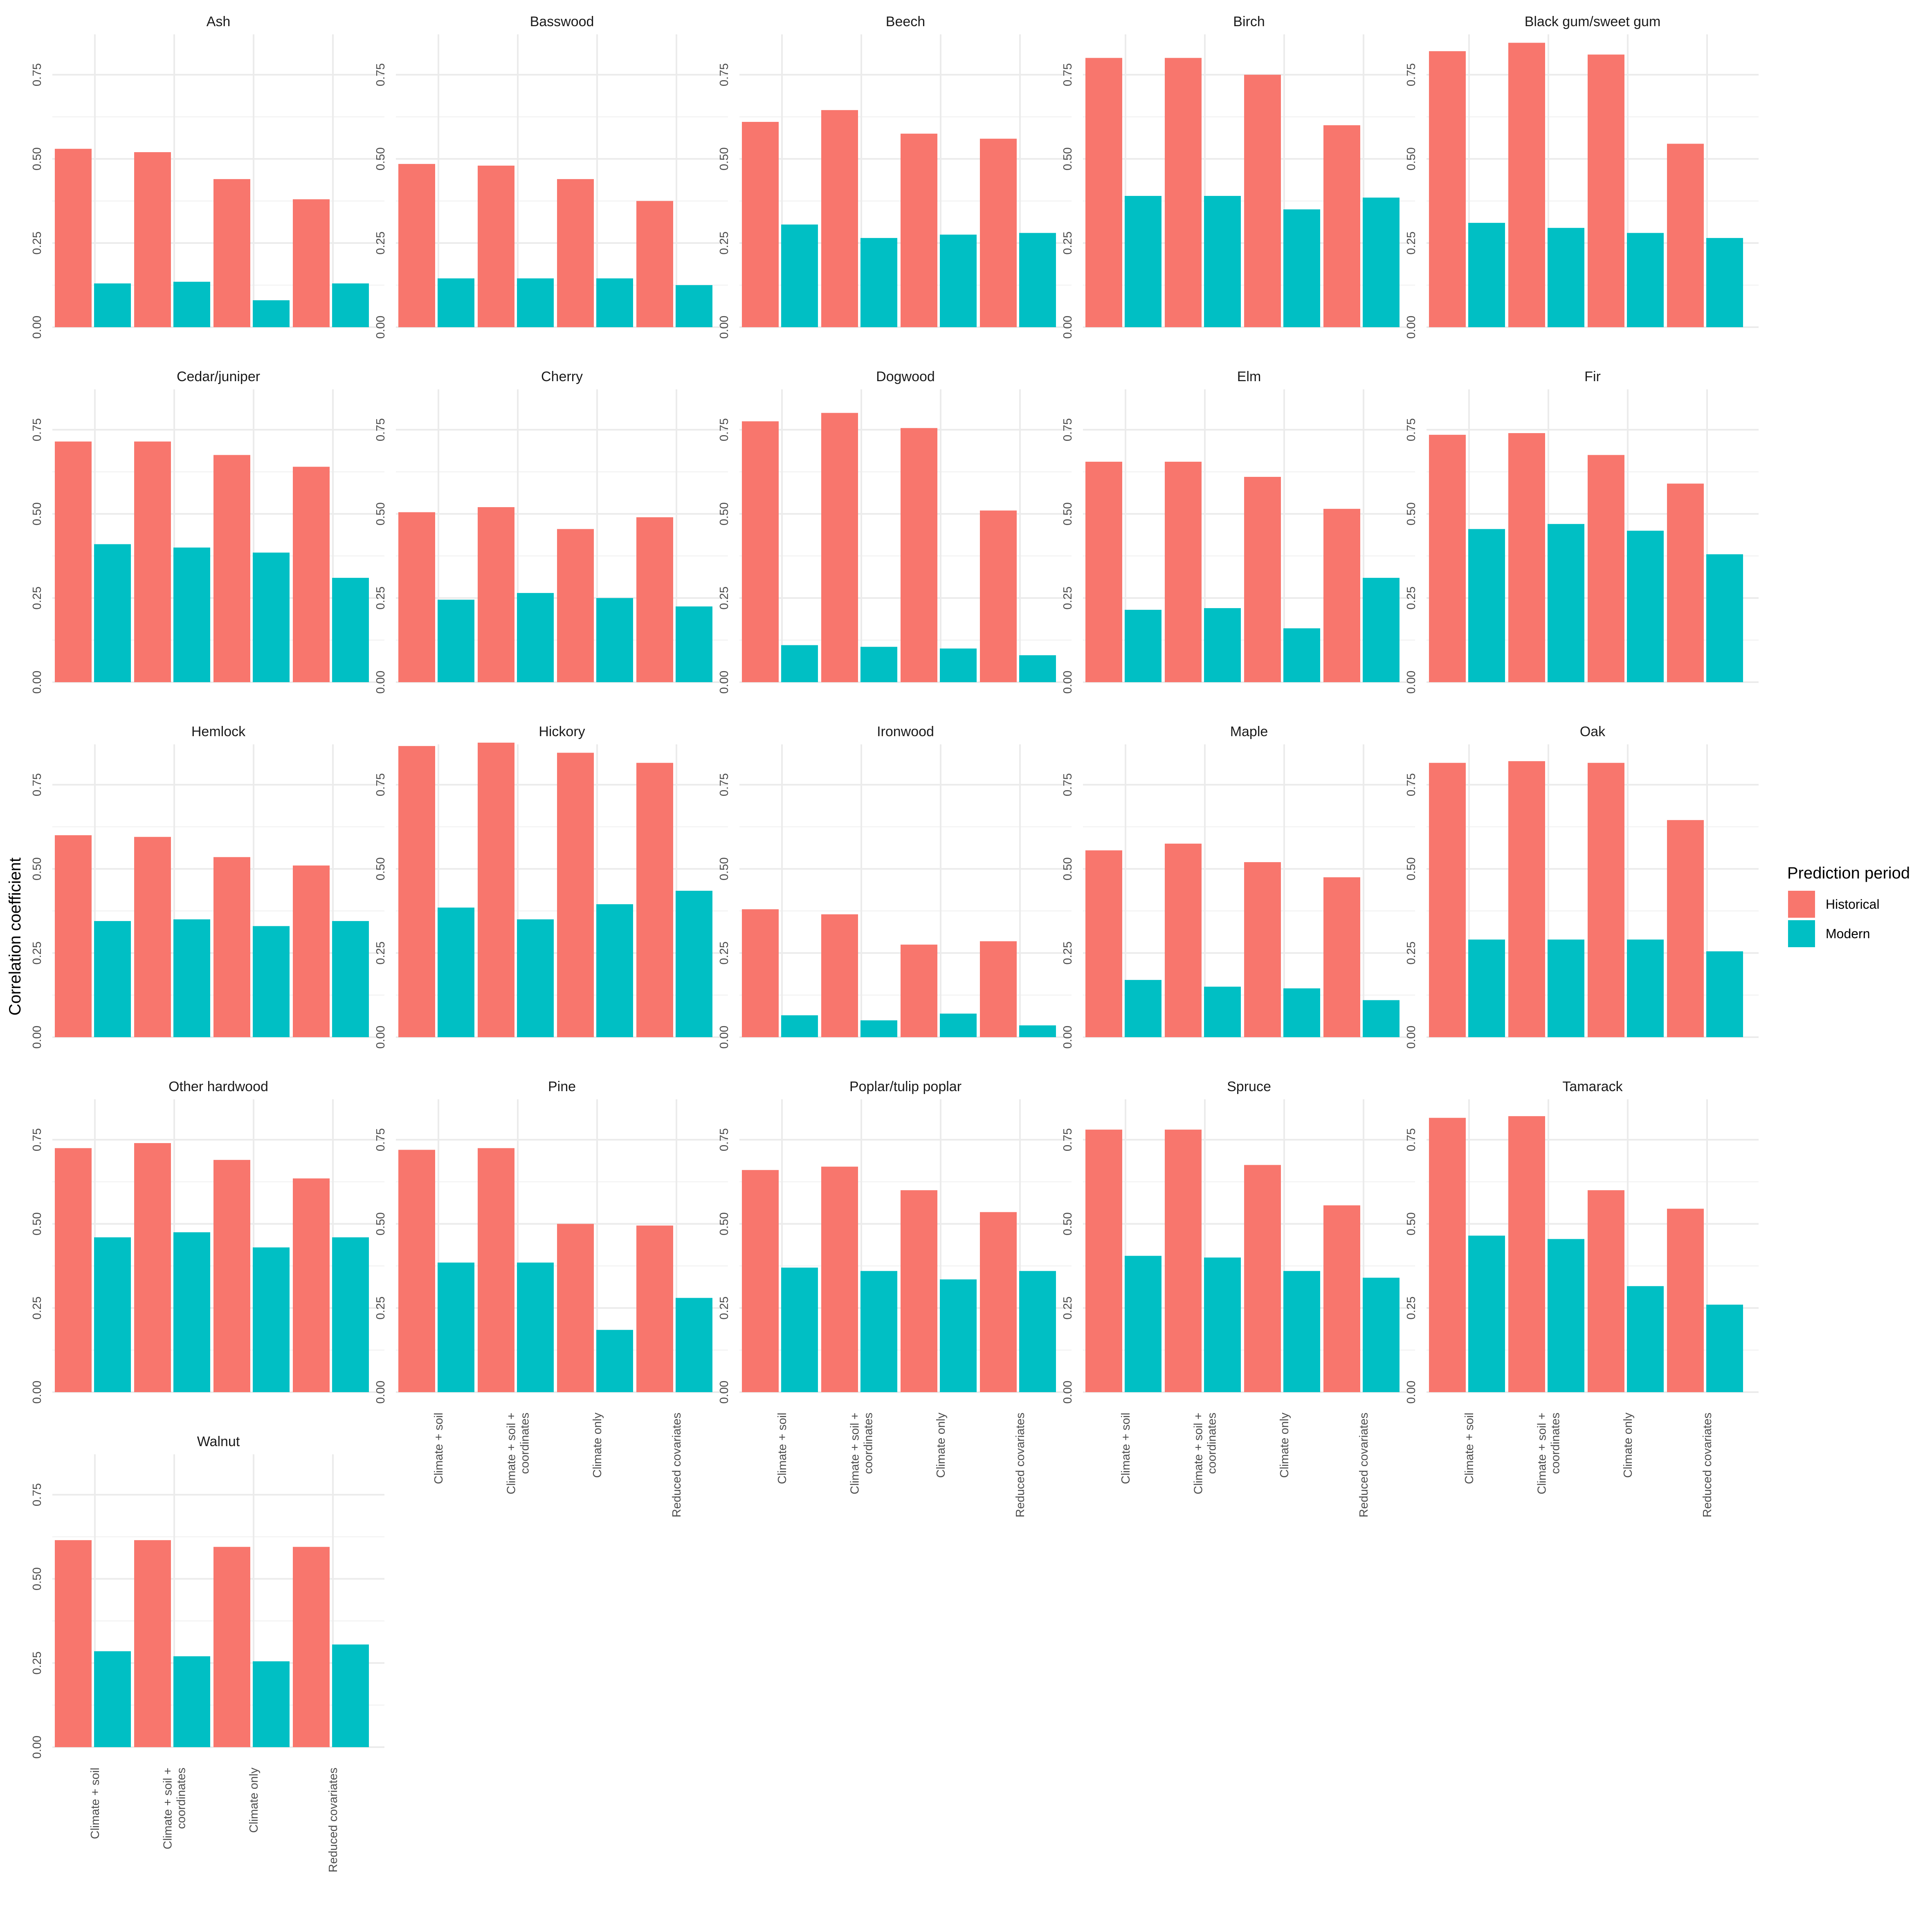  What do you see at coordinates (218, 1087) in the screenshot?
I see `facet-title: Other hardwood` at bounding box center [218, 1087].